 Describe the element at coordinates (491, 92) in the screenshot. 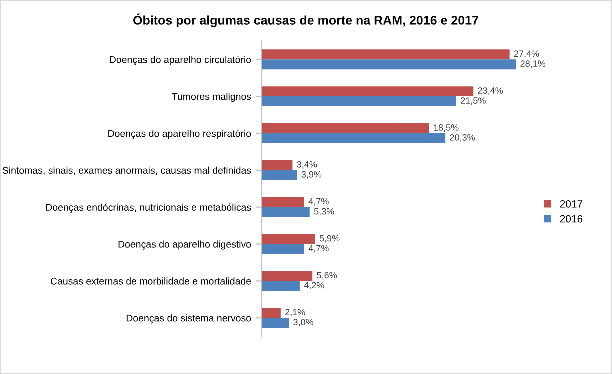

I see `data-label: 23,4%` at that location.